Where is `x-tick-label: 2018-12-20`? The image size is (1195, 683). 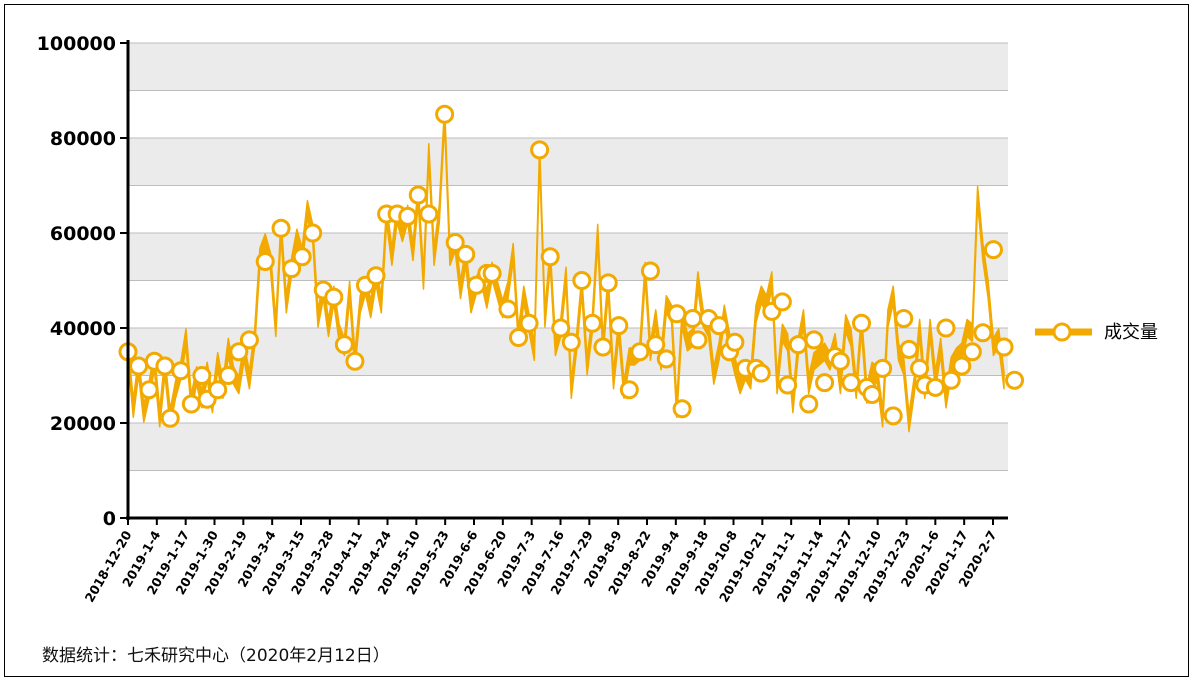 x-tick-label: 2018-12-20 is located at coordinates (108, 566).